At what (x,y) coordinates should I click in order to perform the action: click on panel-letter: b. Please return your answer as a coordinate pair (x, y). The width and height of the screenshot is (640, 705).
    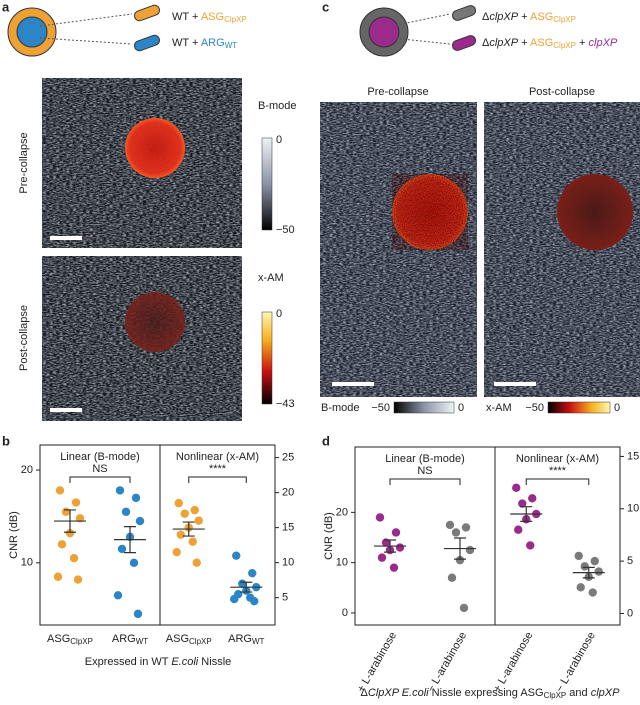
    Looking at the image, I should click on (6, 440).